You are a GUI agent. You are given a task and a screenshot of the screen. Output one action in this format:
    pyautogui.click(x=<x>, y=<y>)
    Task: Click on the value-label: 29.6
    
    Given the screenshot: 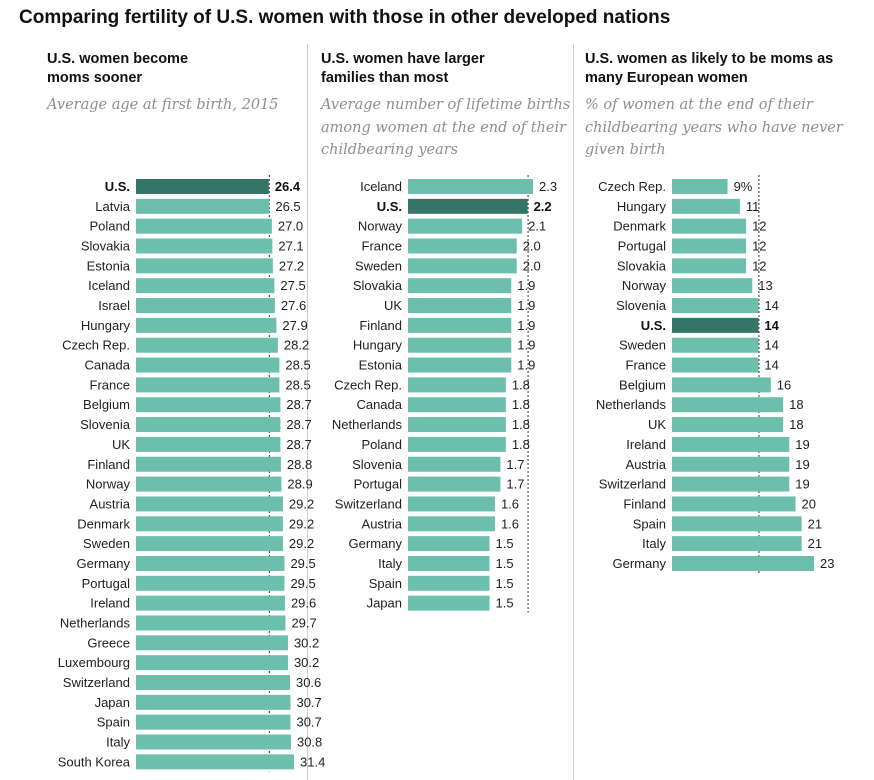 What is the action you would take?
    pyautogui.click(x=303, y=603)
    